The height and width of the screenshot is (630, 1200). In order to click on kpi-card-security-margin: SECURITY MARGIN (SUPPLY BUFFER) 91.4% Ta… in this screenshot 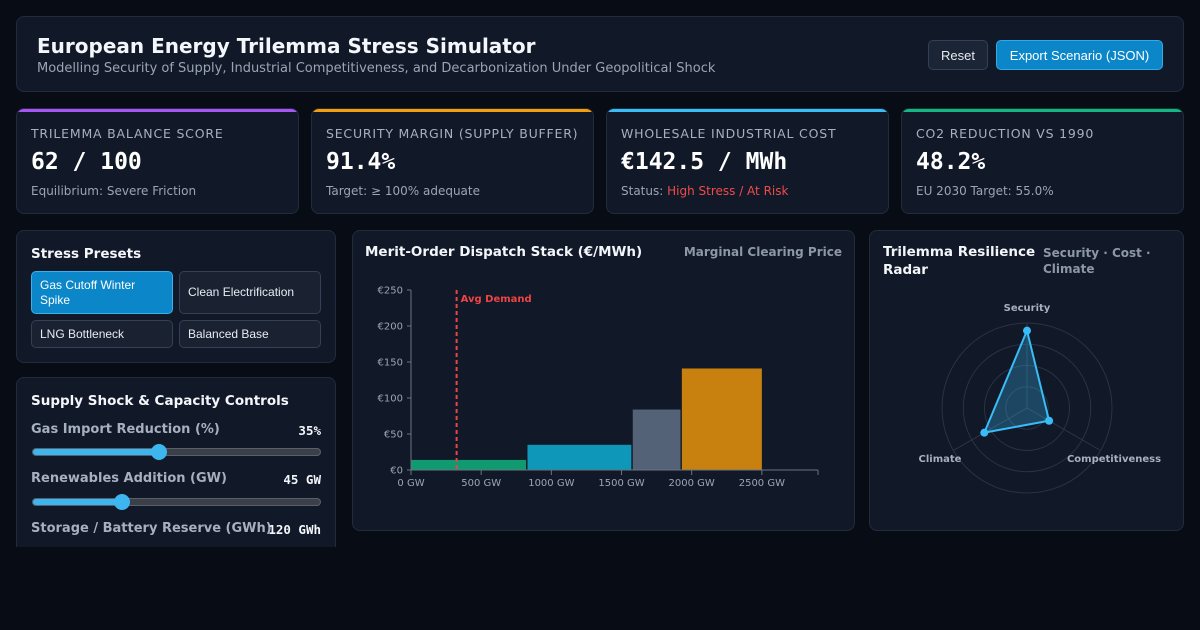, I will do `click(452, 161)`.